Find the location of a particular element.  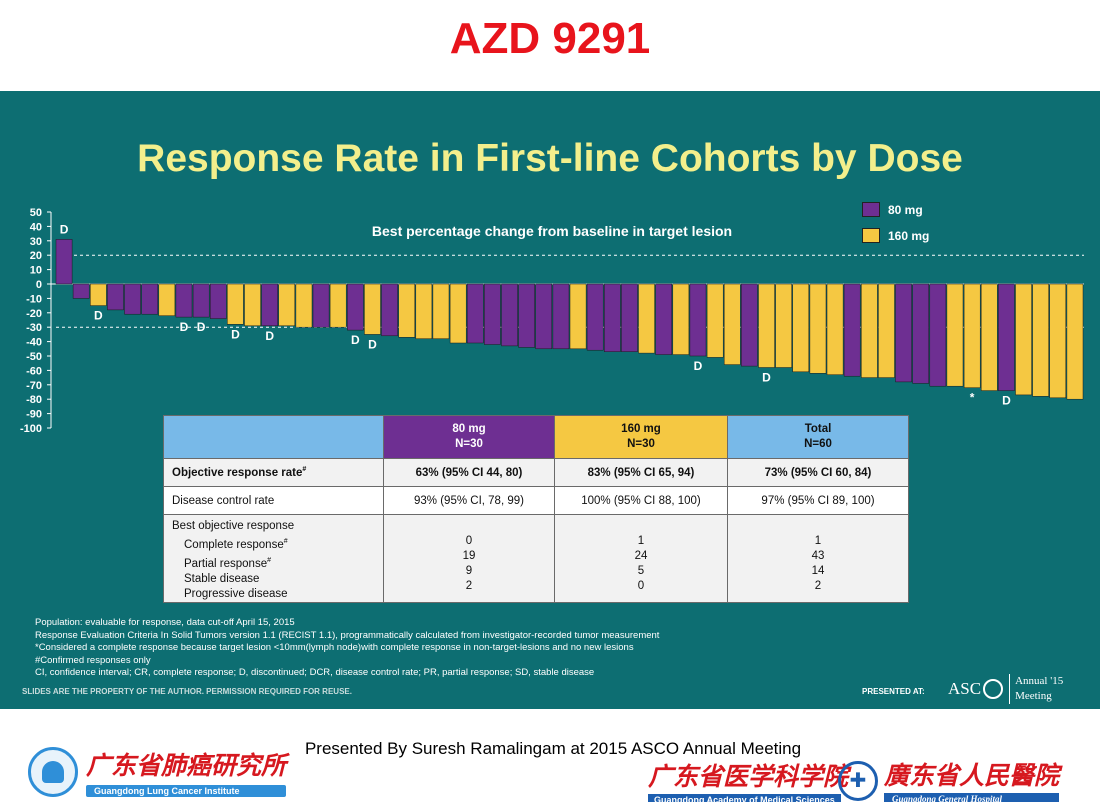

header-total: Total N=60 is located at coordinates (818, 437).